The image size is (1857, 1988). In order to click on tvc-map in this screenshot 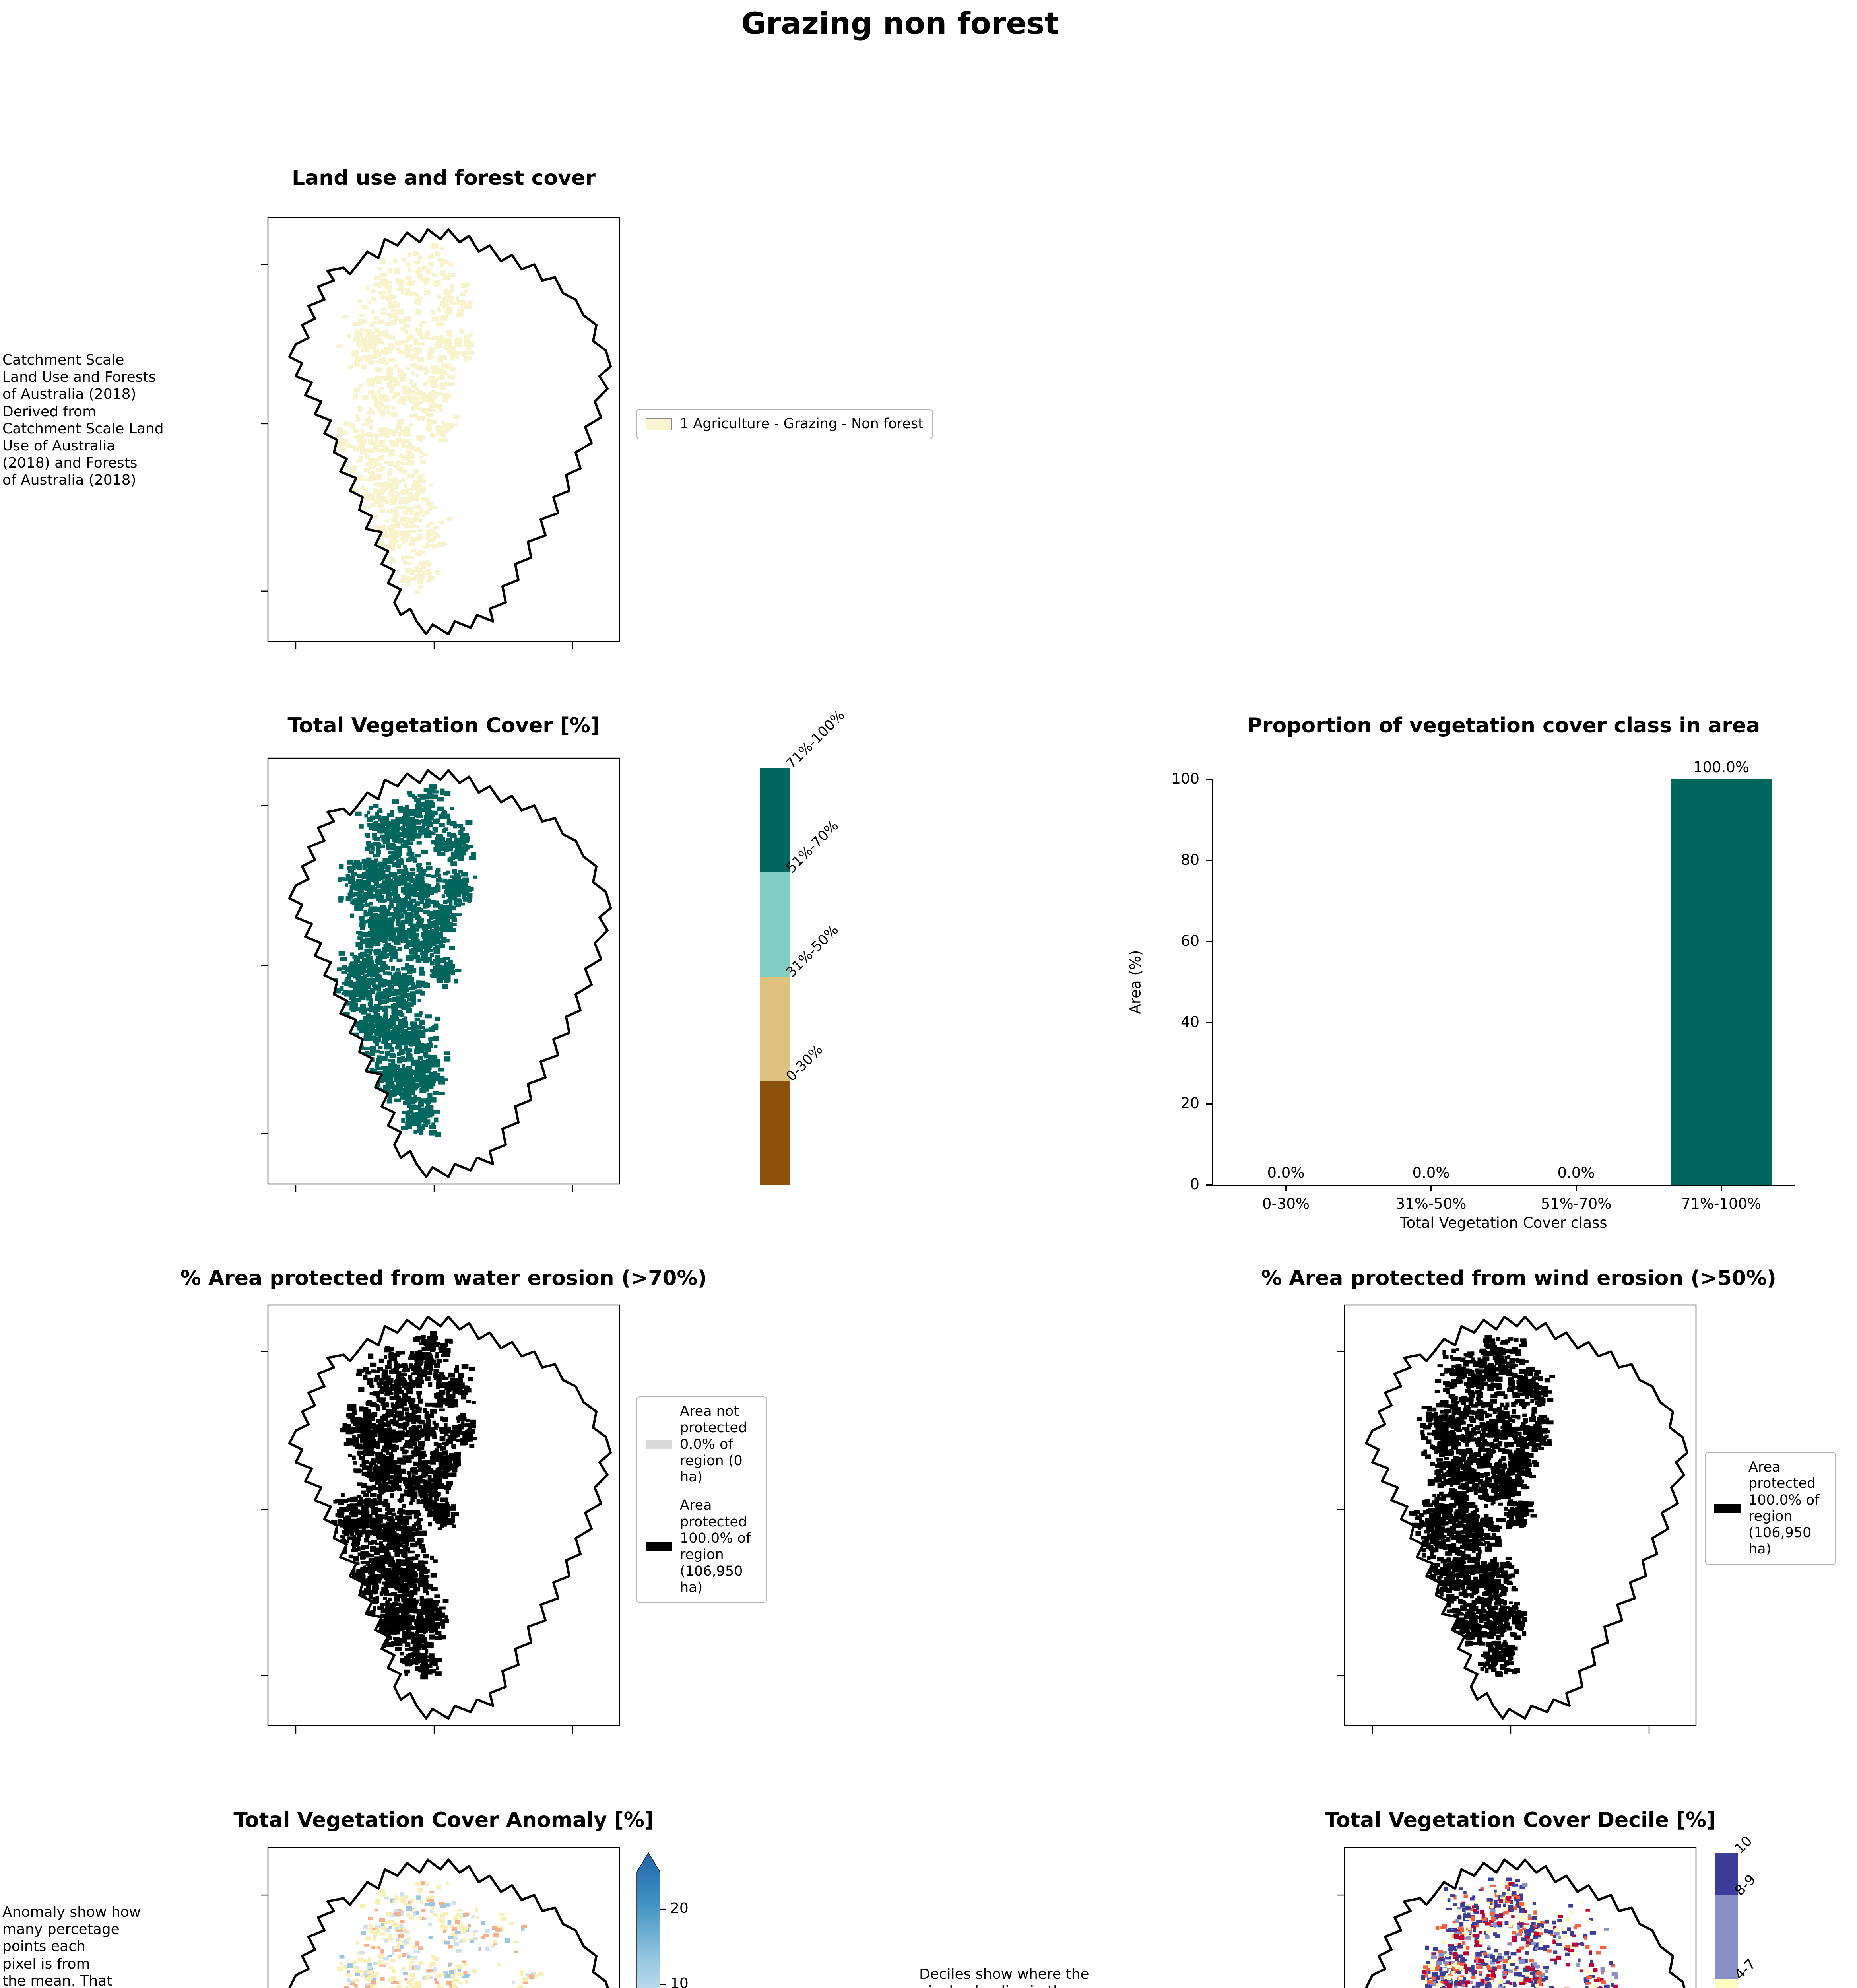, I will do `click(440, 974)`.